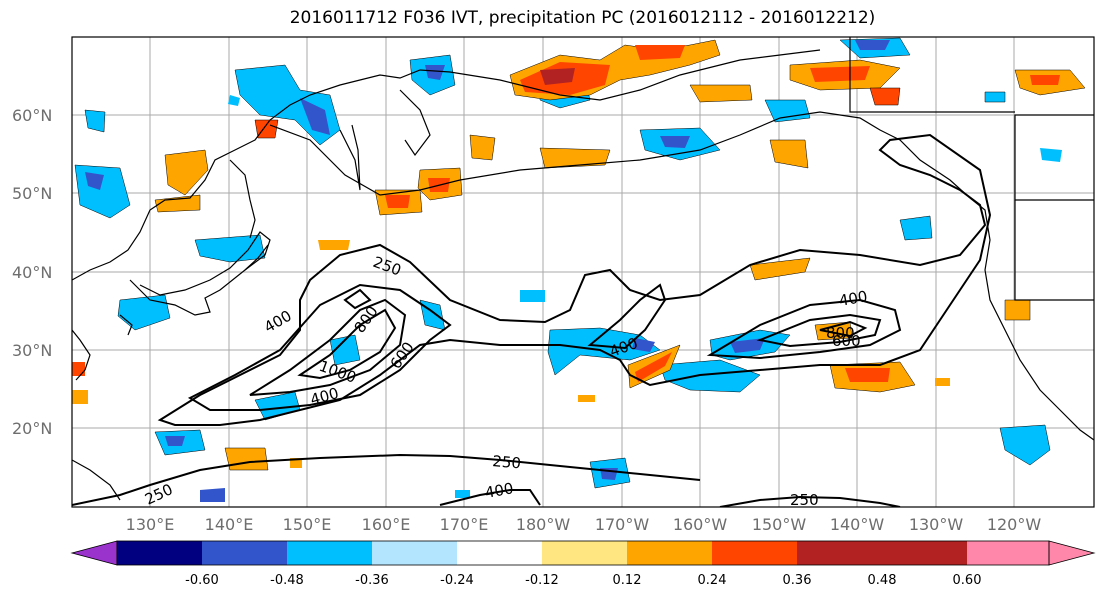  I want to click on colorbar-outline, so click(583, 553).